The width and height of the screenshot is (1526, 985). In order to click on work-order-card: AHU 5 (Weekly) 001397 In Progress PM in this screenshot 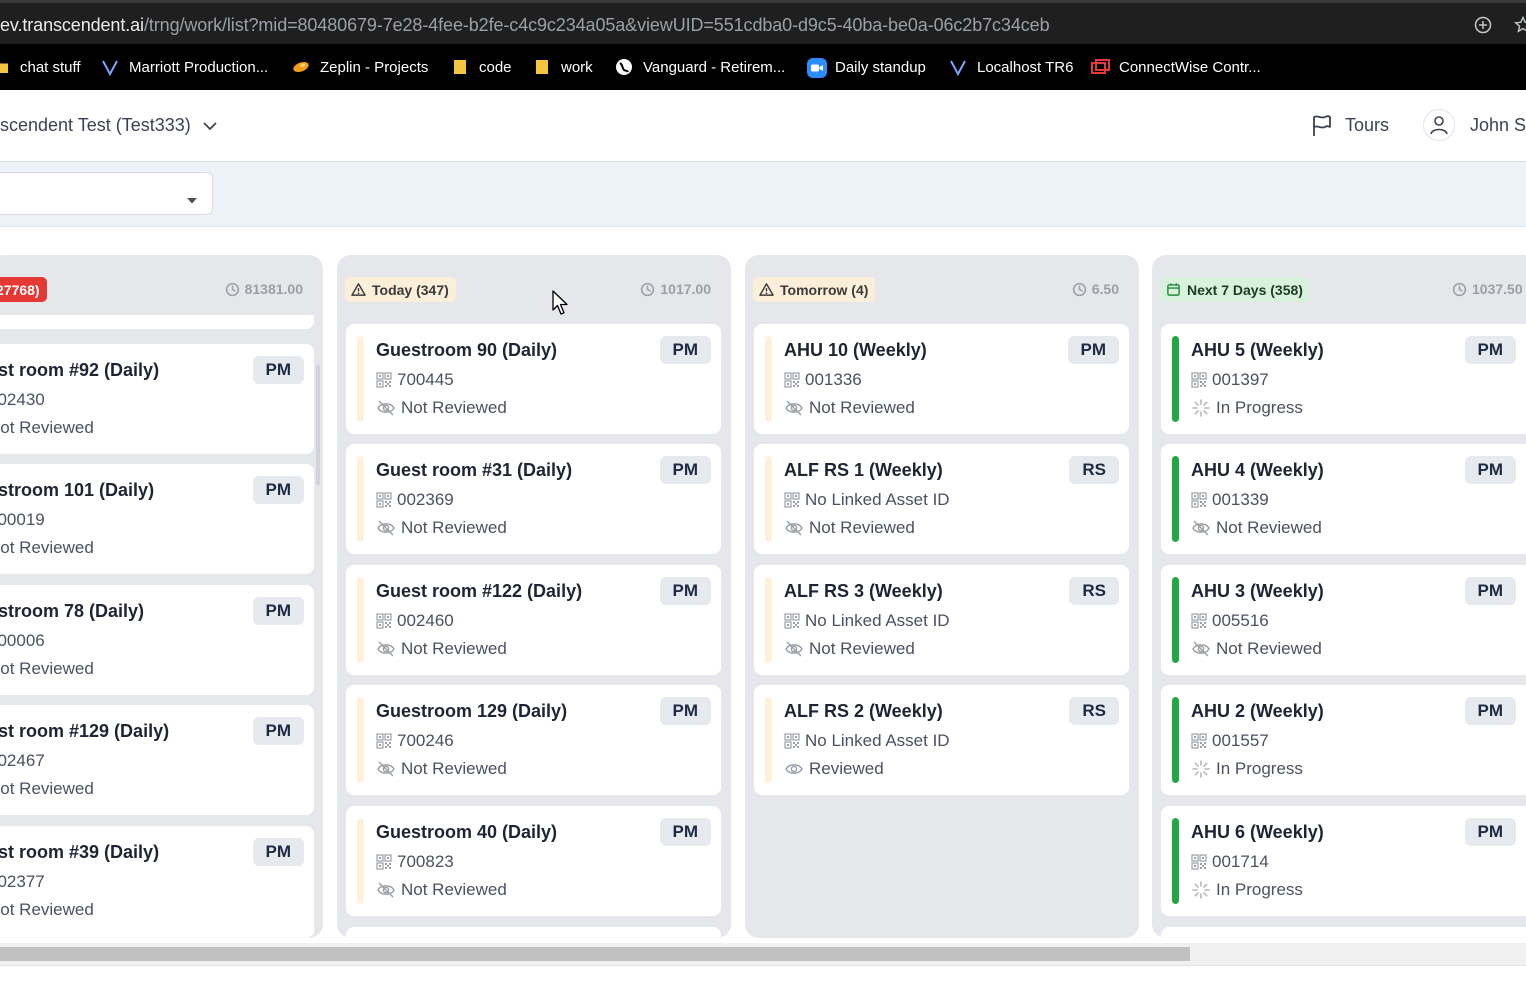, I will do `click(1343, 379)`.